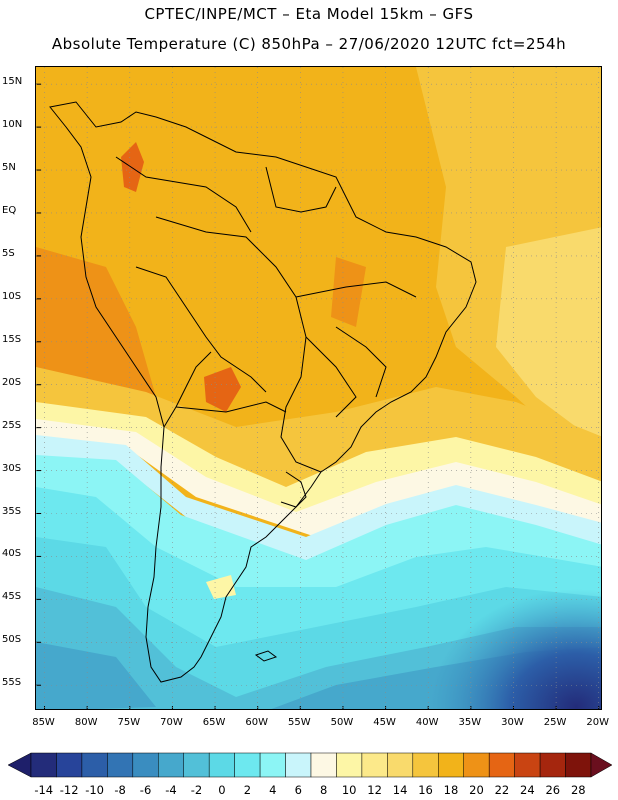 This screenshot has width=618, height=800. I want to click on band-20-west, so click(96, 322).